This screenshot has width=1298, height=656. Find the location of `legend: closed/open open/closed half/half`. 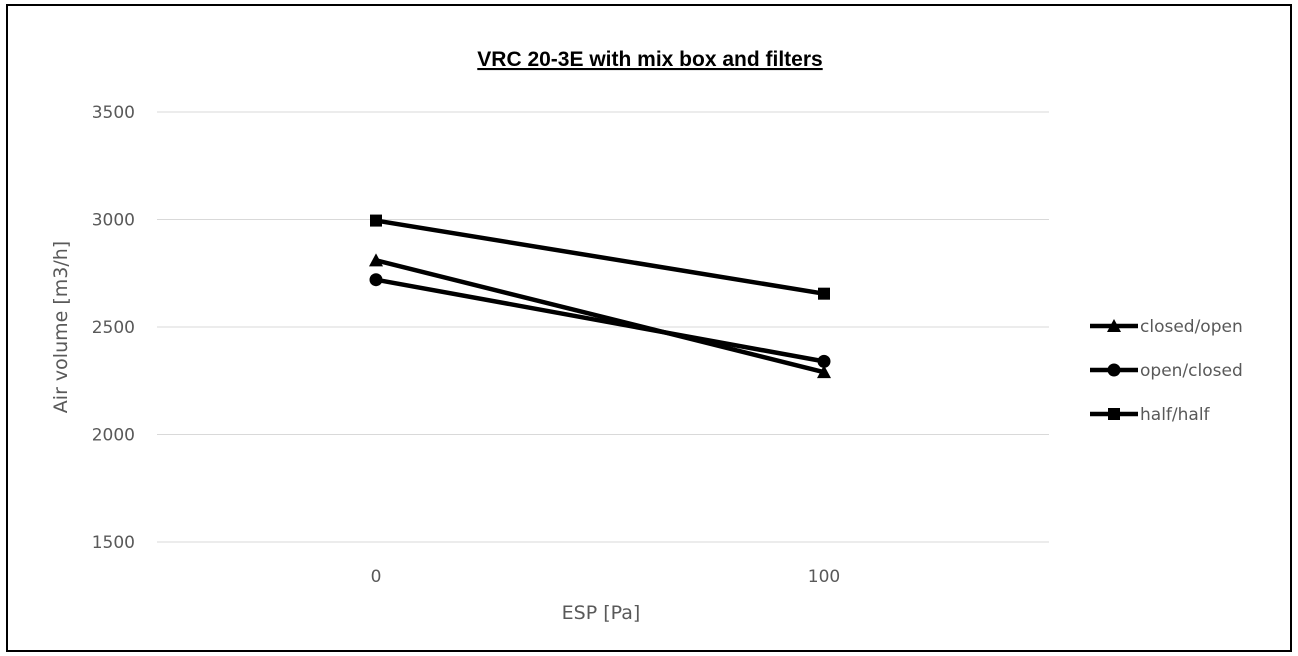

legend: closed/open open/closed half/half is located at coordinates (1166, 371).